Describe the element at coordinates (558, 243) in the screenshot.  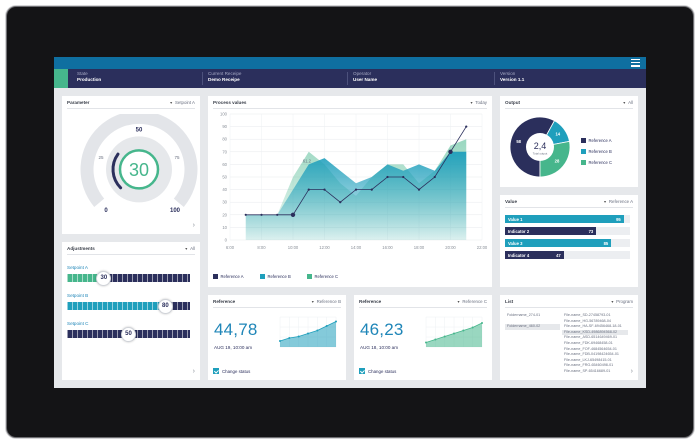
I see `bar-fill: Value 3 85` at that location.